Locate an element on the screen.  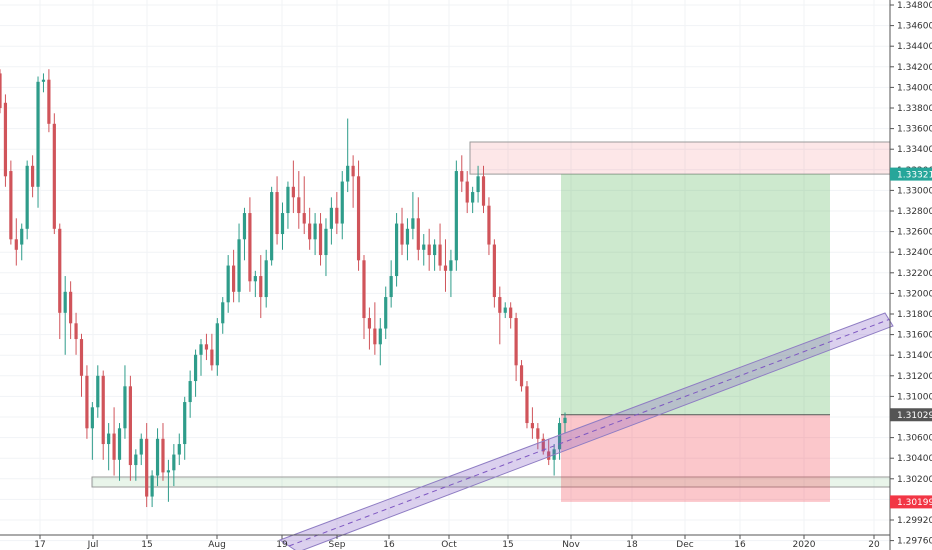
y-tick-label: 1.34600 is located at coordinates (914, 27).